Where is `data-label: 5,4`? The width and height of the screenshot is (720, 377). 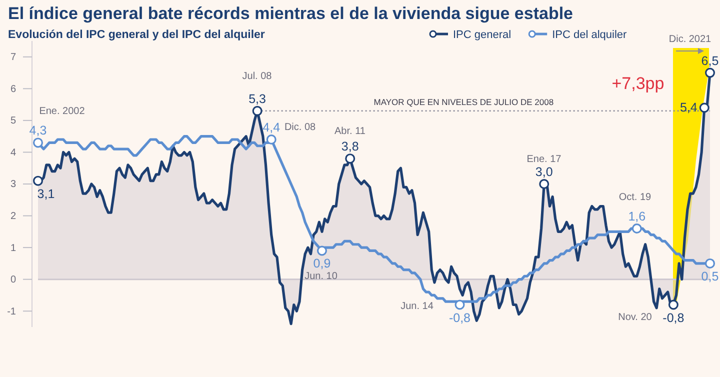
data-label: 5,4 is located at coordinates (689, 107).